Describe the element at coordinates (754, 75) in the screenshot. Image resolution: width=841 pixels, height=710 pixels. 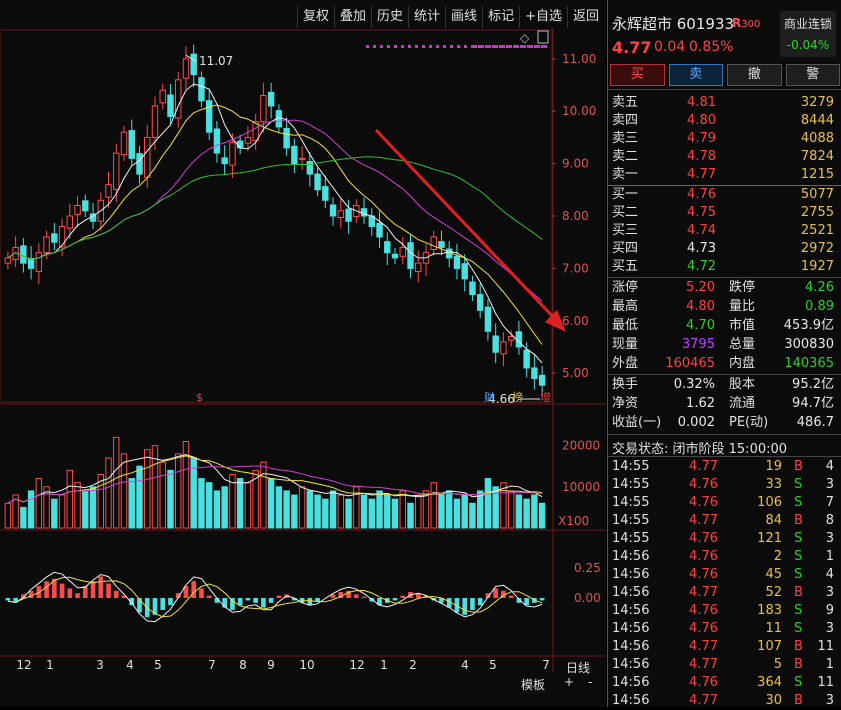
I see `cancel-order-button: 撤` at that location.